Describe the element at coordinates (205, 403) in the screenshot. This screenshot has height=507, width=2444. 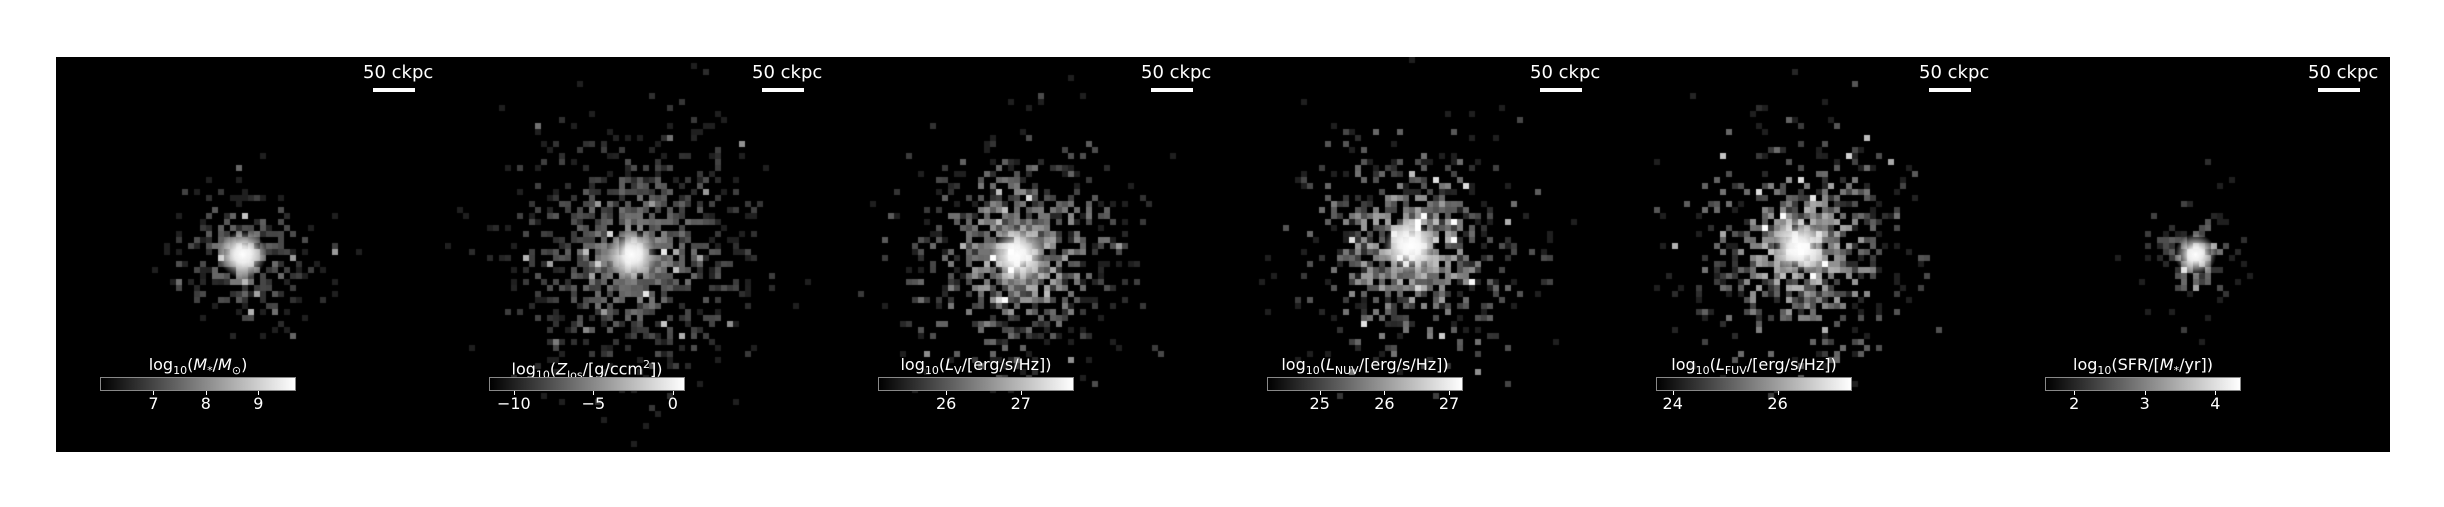
I see `colorbar-tick-label: 8` at that location.